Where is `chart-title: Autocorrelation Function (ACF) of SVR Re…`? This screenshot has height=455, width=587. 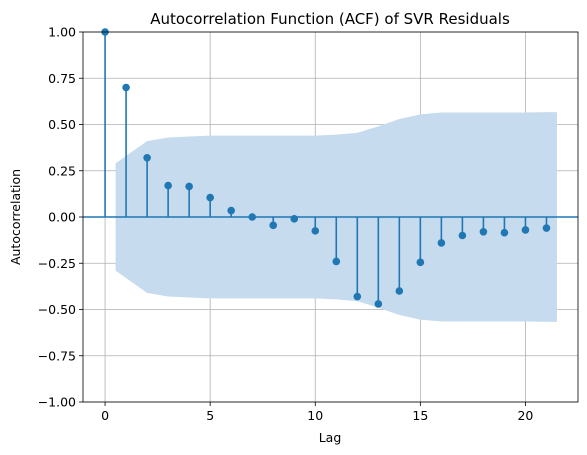
chart-title: Autocorrelation Function (ACF) of SVR Re… is located at coordinates (330, 19).